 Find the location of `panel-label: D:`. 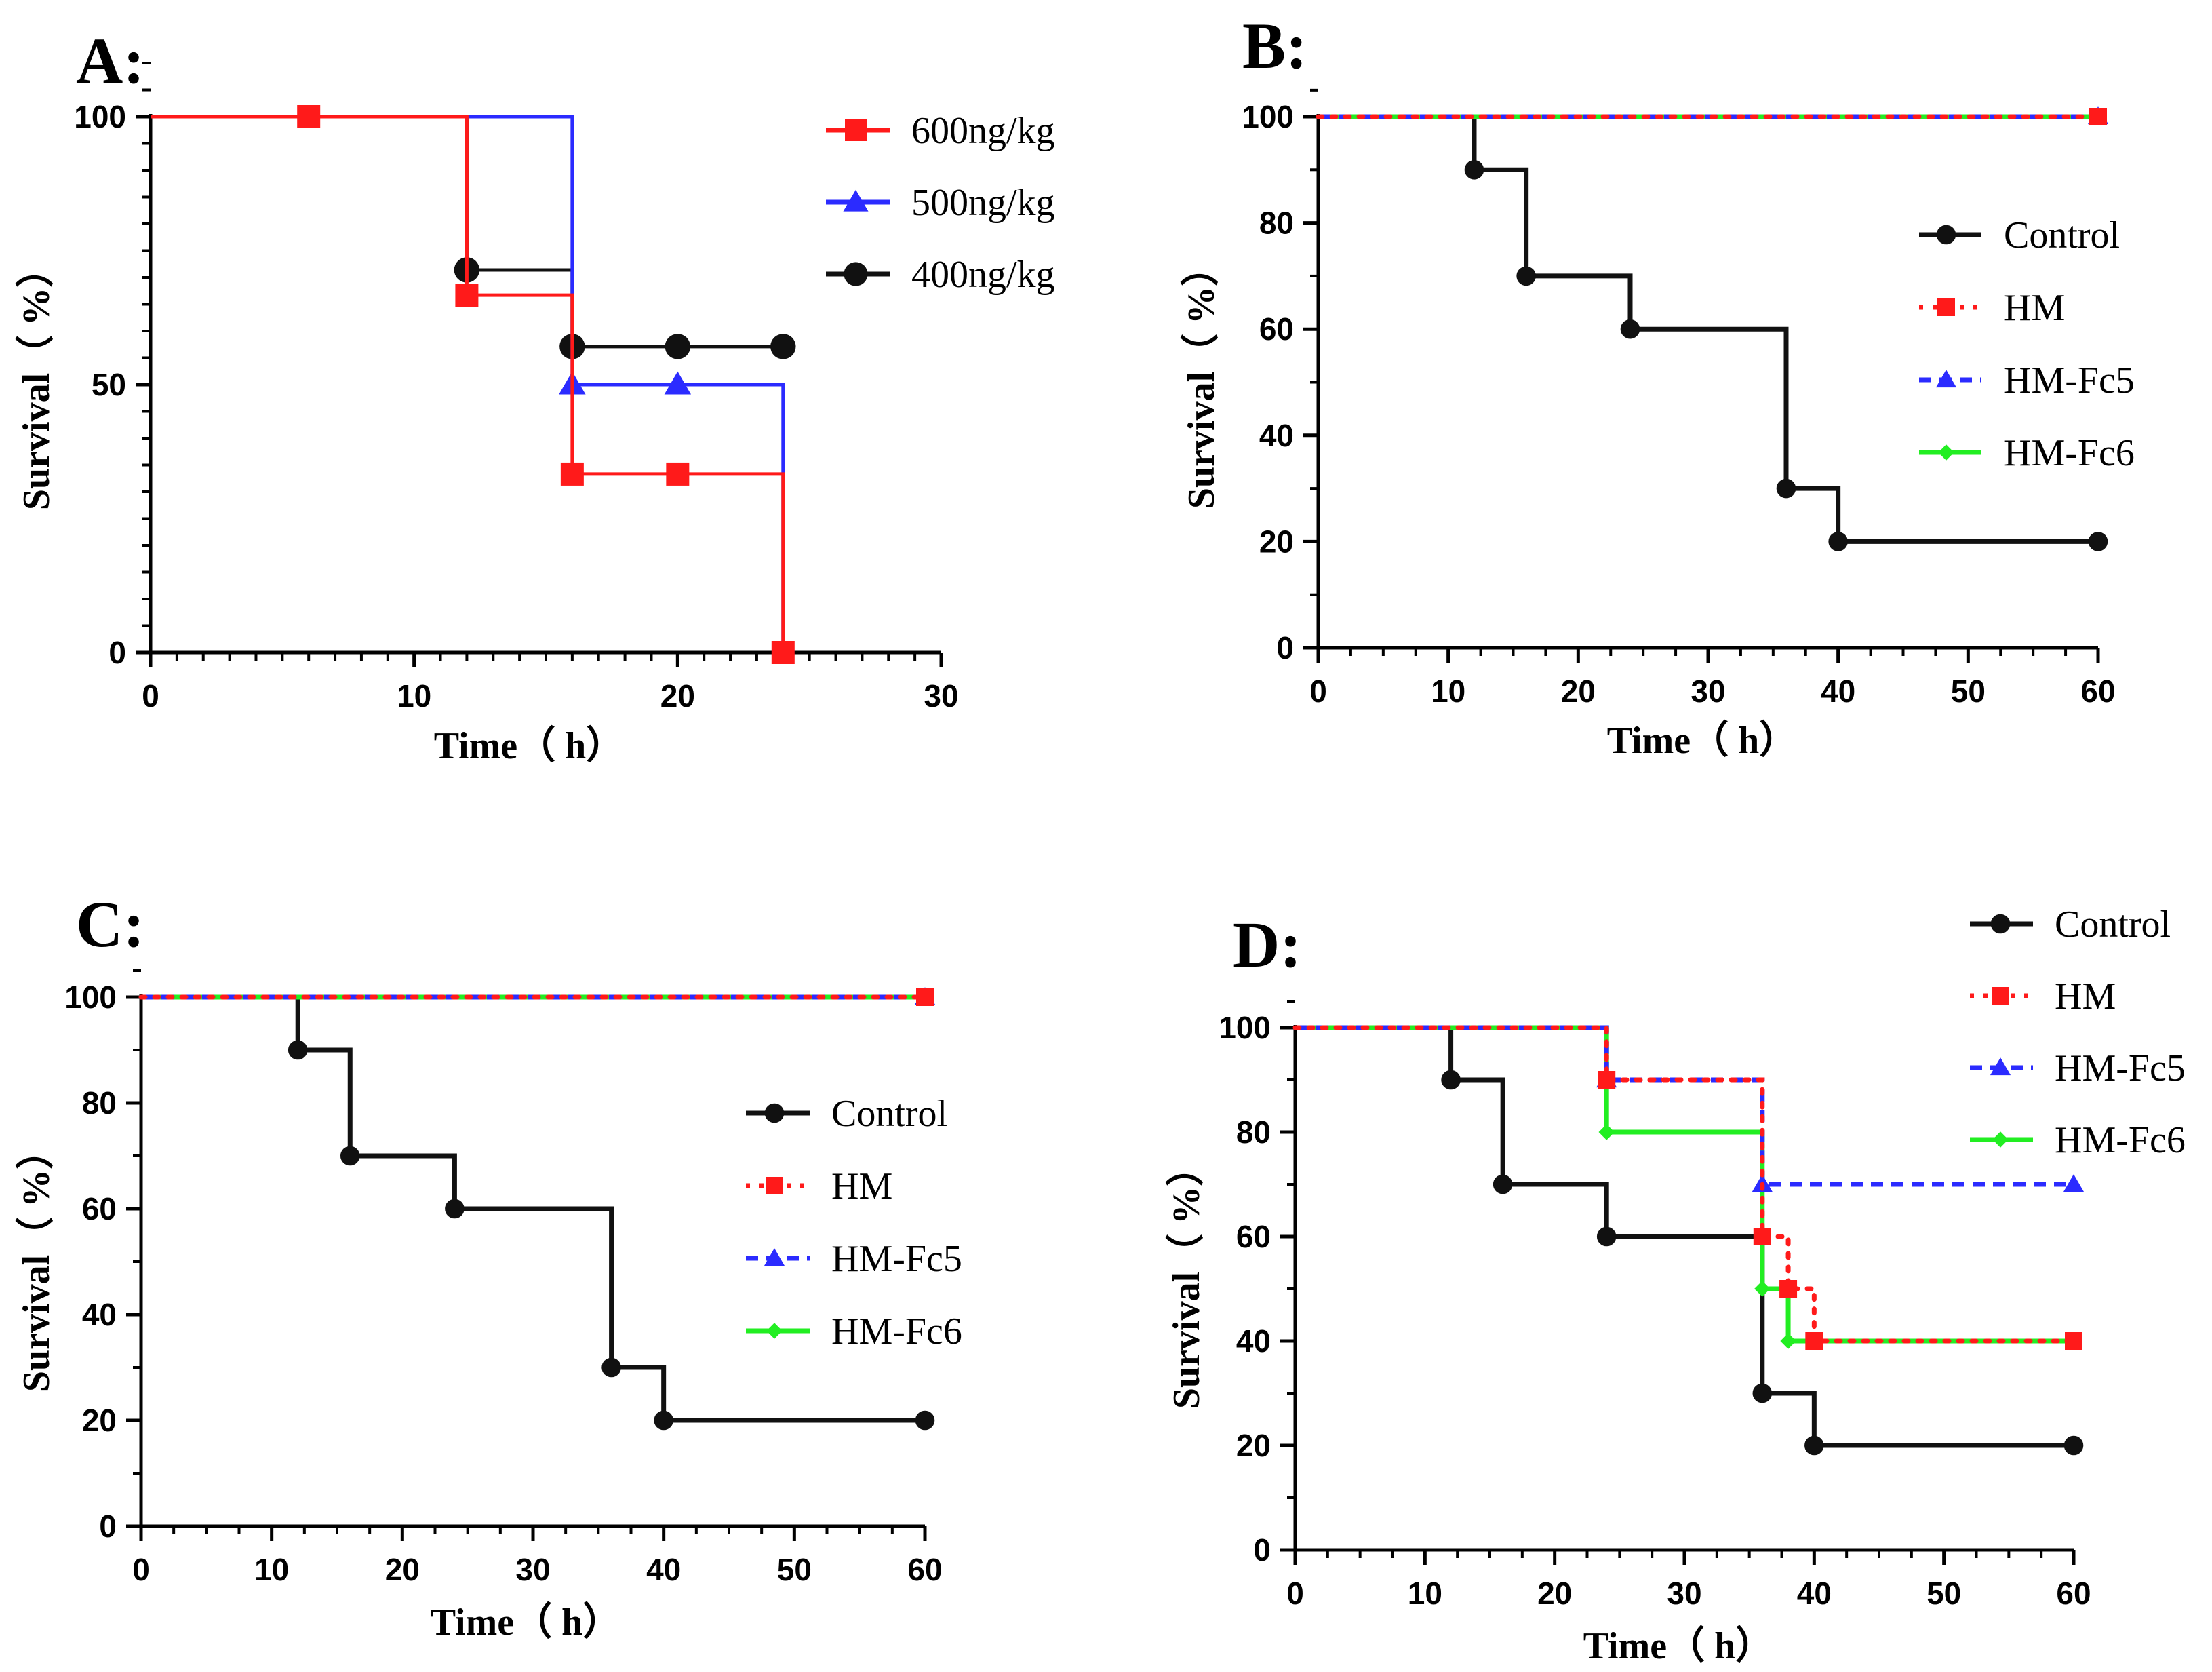

panel-label: D: is located at coordinates (1267, 944).